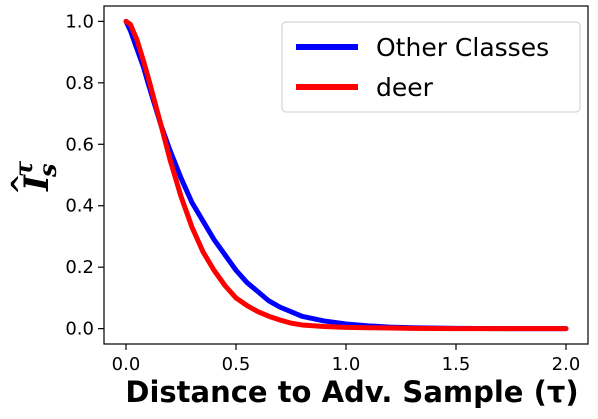 This screenshot has width=598, height=419. What do you see at coordinates (79, 267) in the screenshot?
I see `y-tick-label: 0.2` at bounding box center [79, 267].